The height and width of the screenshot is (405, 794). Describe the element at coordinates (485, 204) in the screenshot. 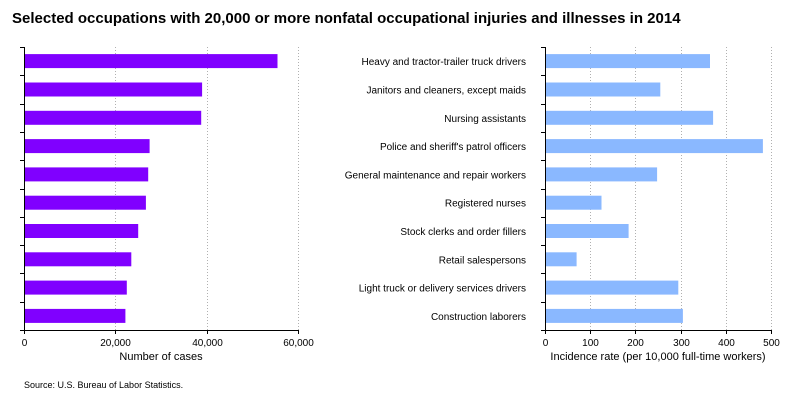

I see `category-label: Registered nurses` at that location.